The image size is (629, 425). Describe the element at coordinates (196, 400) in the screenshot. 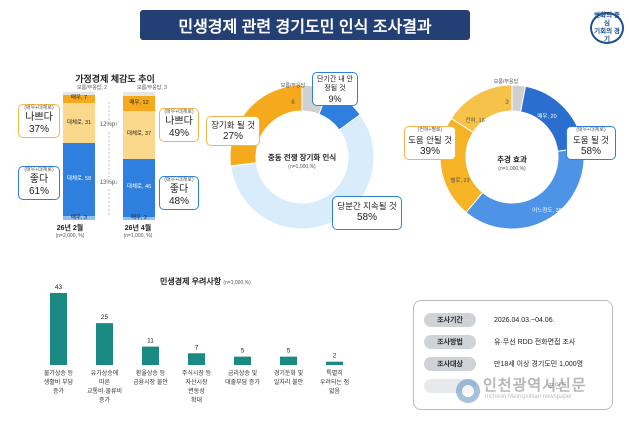

I see `concern-category-label: 확대` at that location.